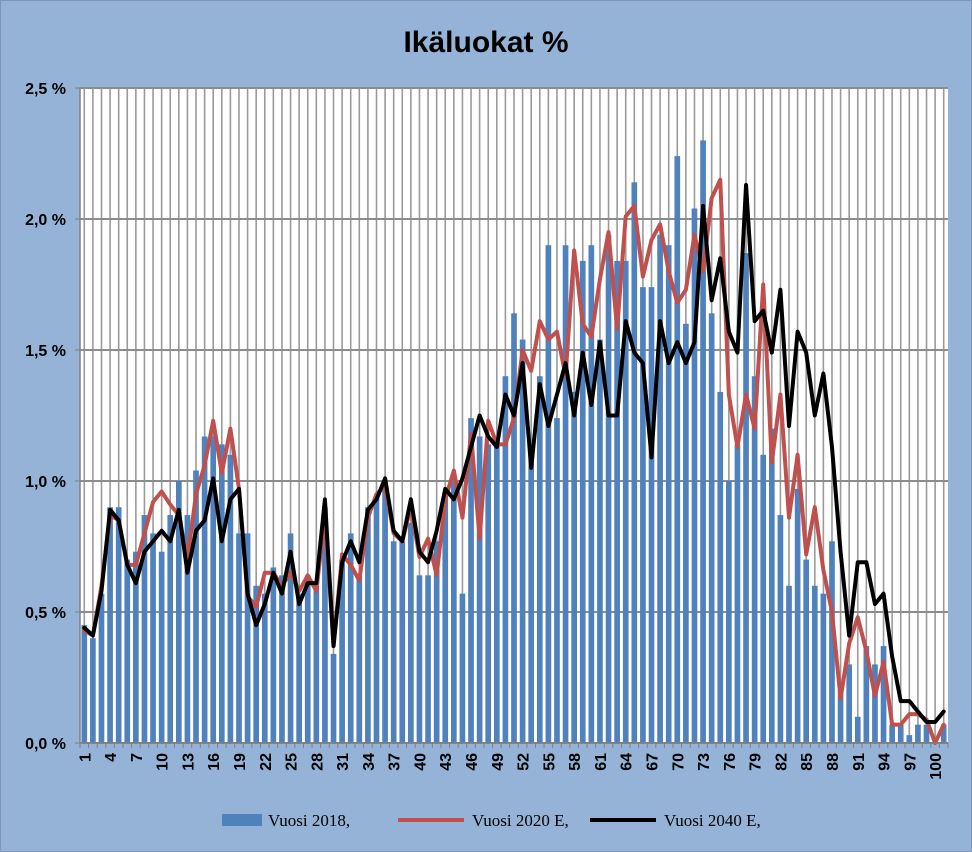 This screenshot has height=852, width=972. I want to click on y-tick-labels: 0,0 % 0,5 % 1,0 % 1,5 % 2,0 % 2,5 %, so click(45, 417).